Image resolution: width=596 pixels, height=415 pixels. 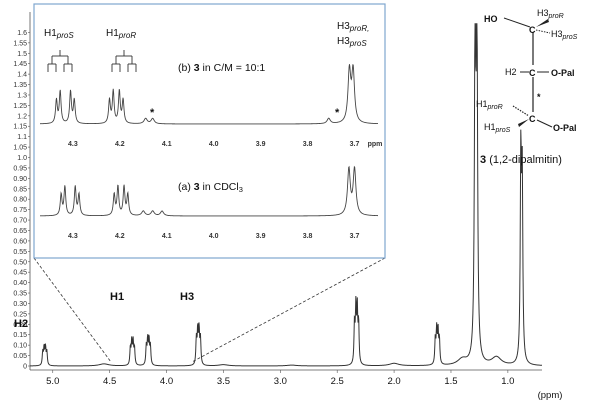 I want to click on y-tick-label: 0.15, so click(x=20, y=335).